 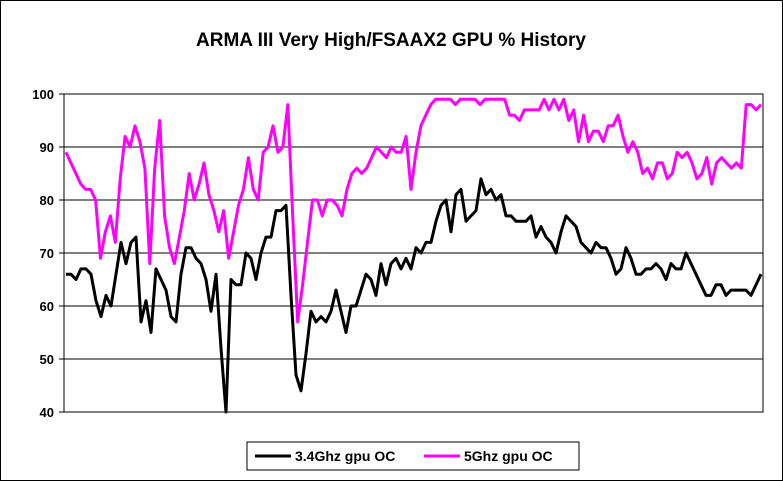 What do you see at coordinates (47, 147) in the screenshot?
I see `y-tick-label: 90` at bounding box center [47, 147].